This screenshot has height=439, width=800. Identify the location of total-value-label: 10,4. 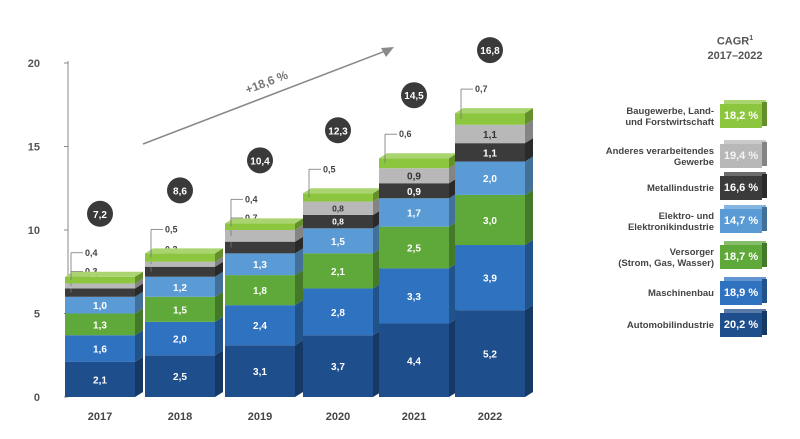
(260, 161).